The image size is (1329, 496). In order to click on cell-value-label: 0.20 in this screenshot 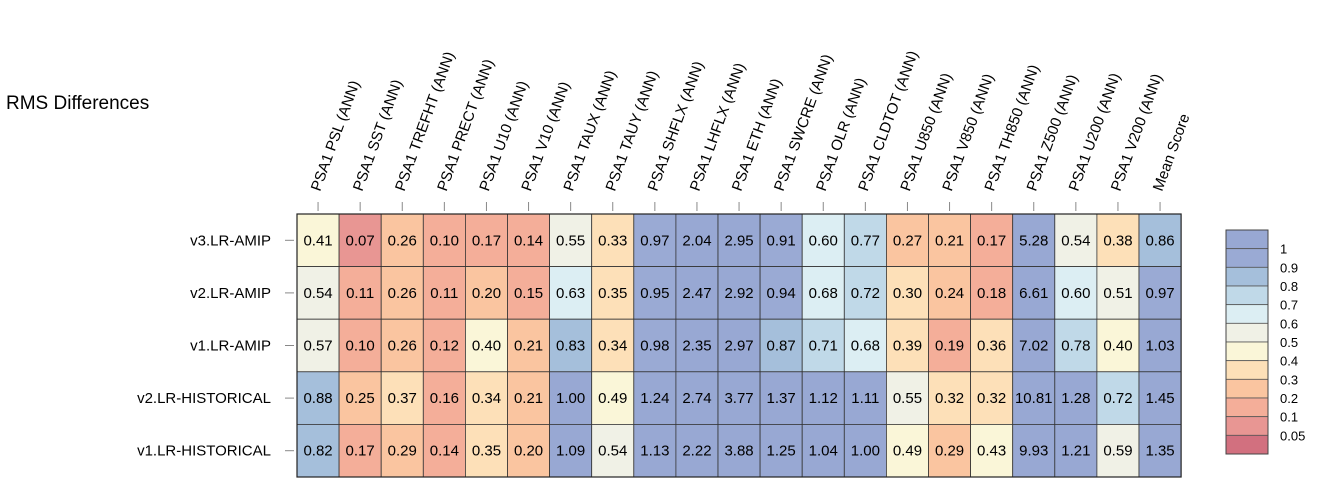, I will do `click(528, 451)`.